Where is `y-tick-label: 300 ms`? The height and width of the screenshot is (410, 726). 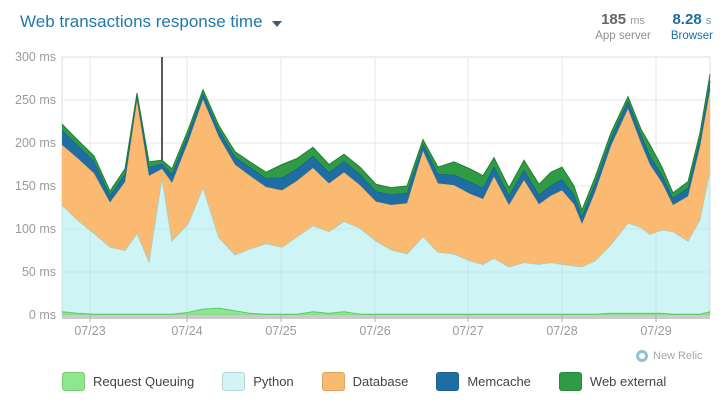 y-tick-label: 300 ms is located at coordinates (35, 57).